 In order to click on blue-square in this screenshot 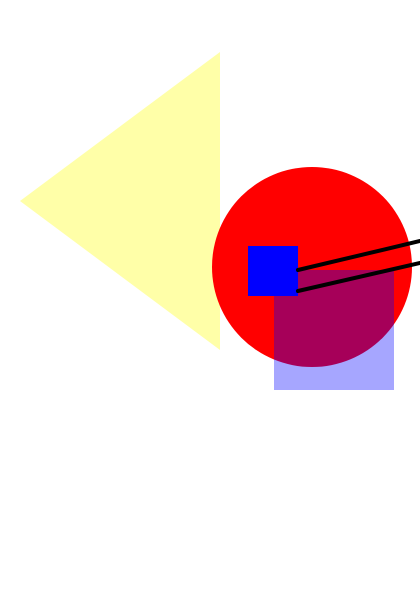, I will do `click(273, 271)`.